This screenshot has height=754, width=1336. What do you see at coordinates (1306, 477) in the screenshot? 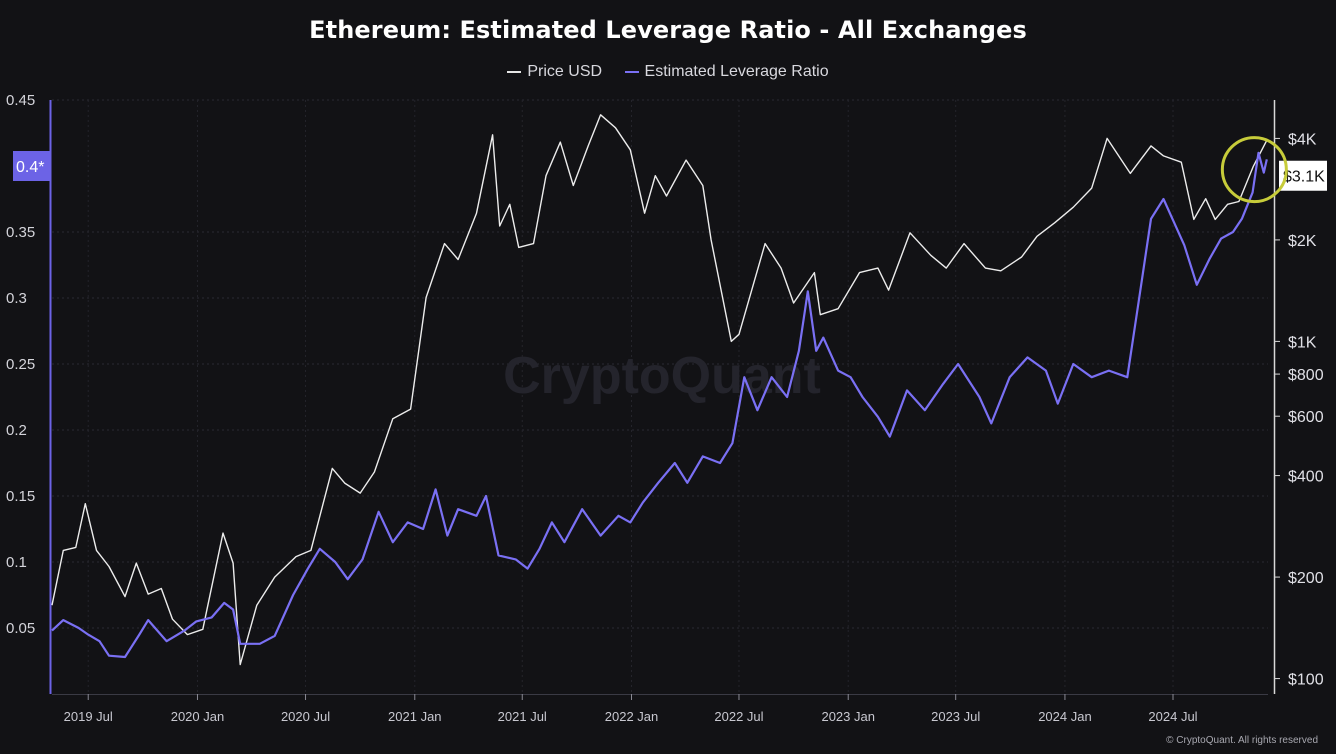
I see `y-tick-label-right: $400` at bounding box center [1306, 477].